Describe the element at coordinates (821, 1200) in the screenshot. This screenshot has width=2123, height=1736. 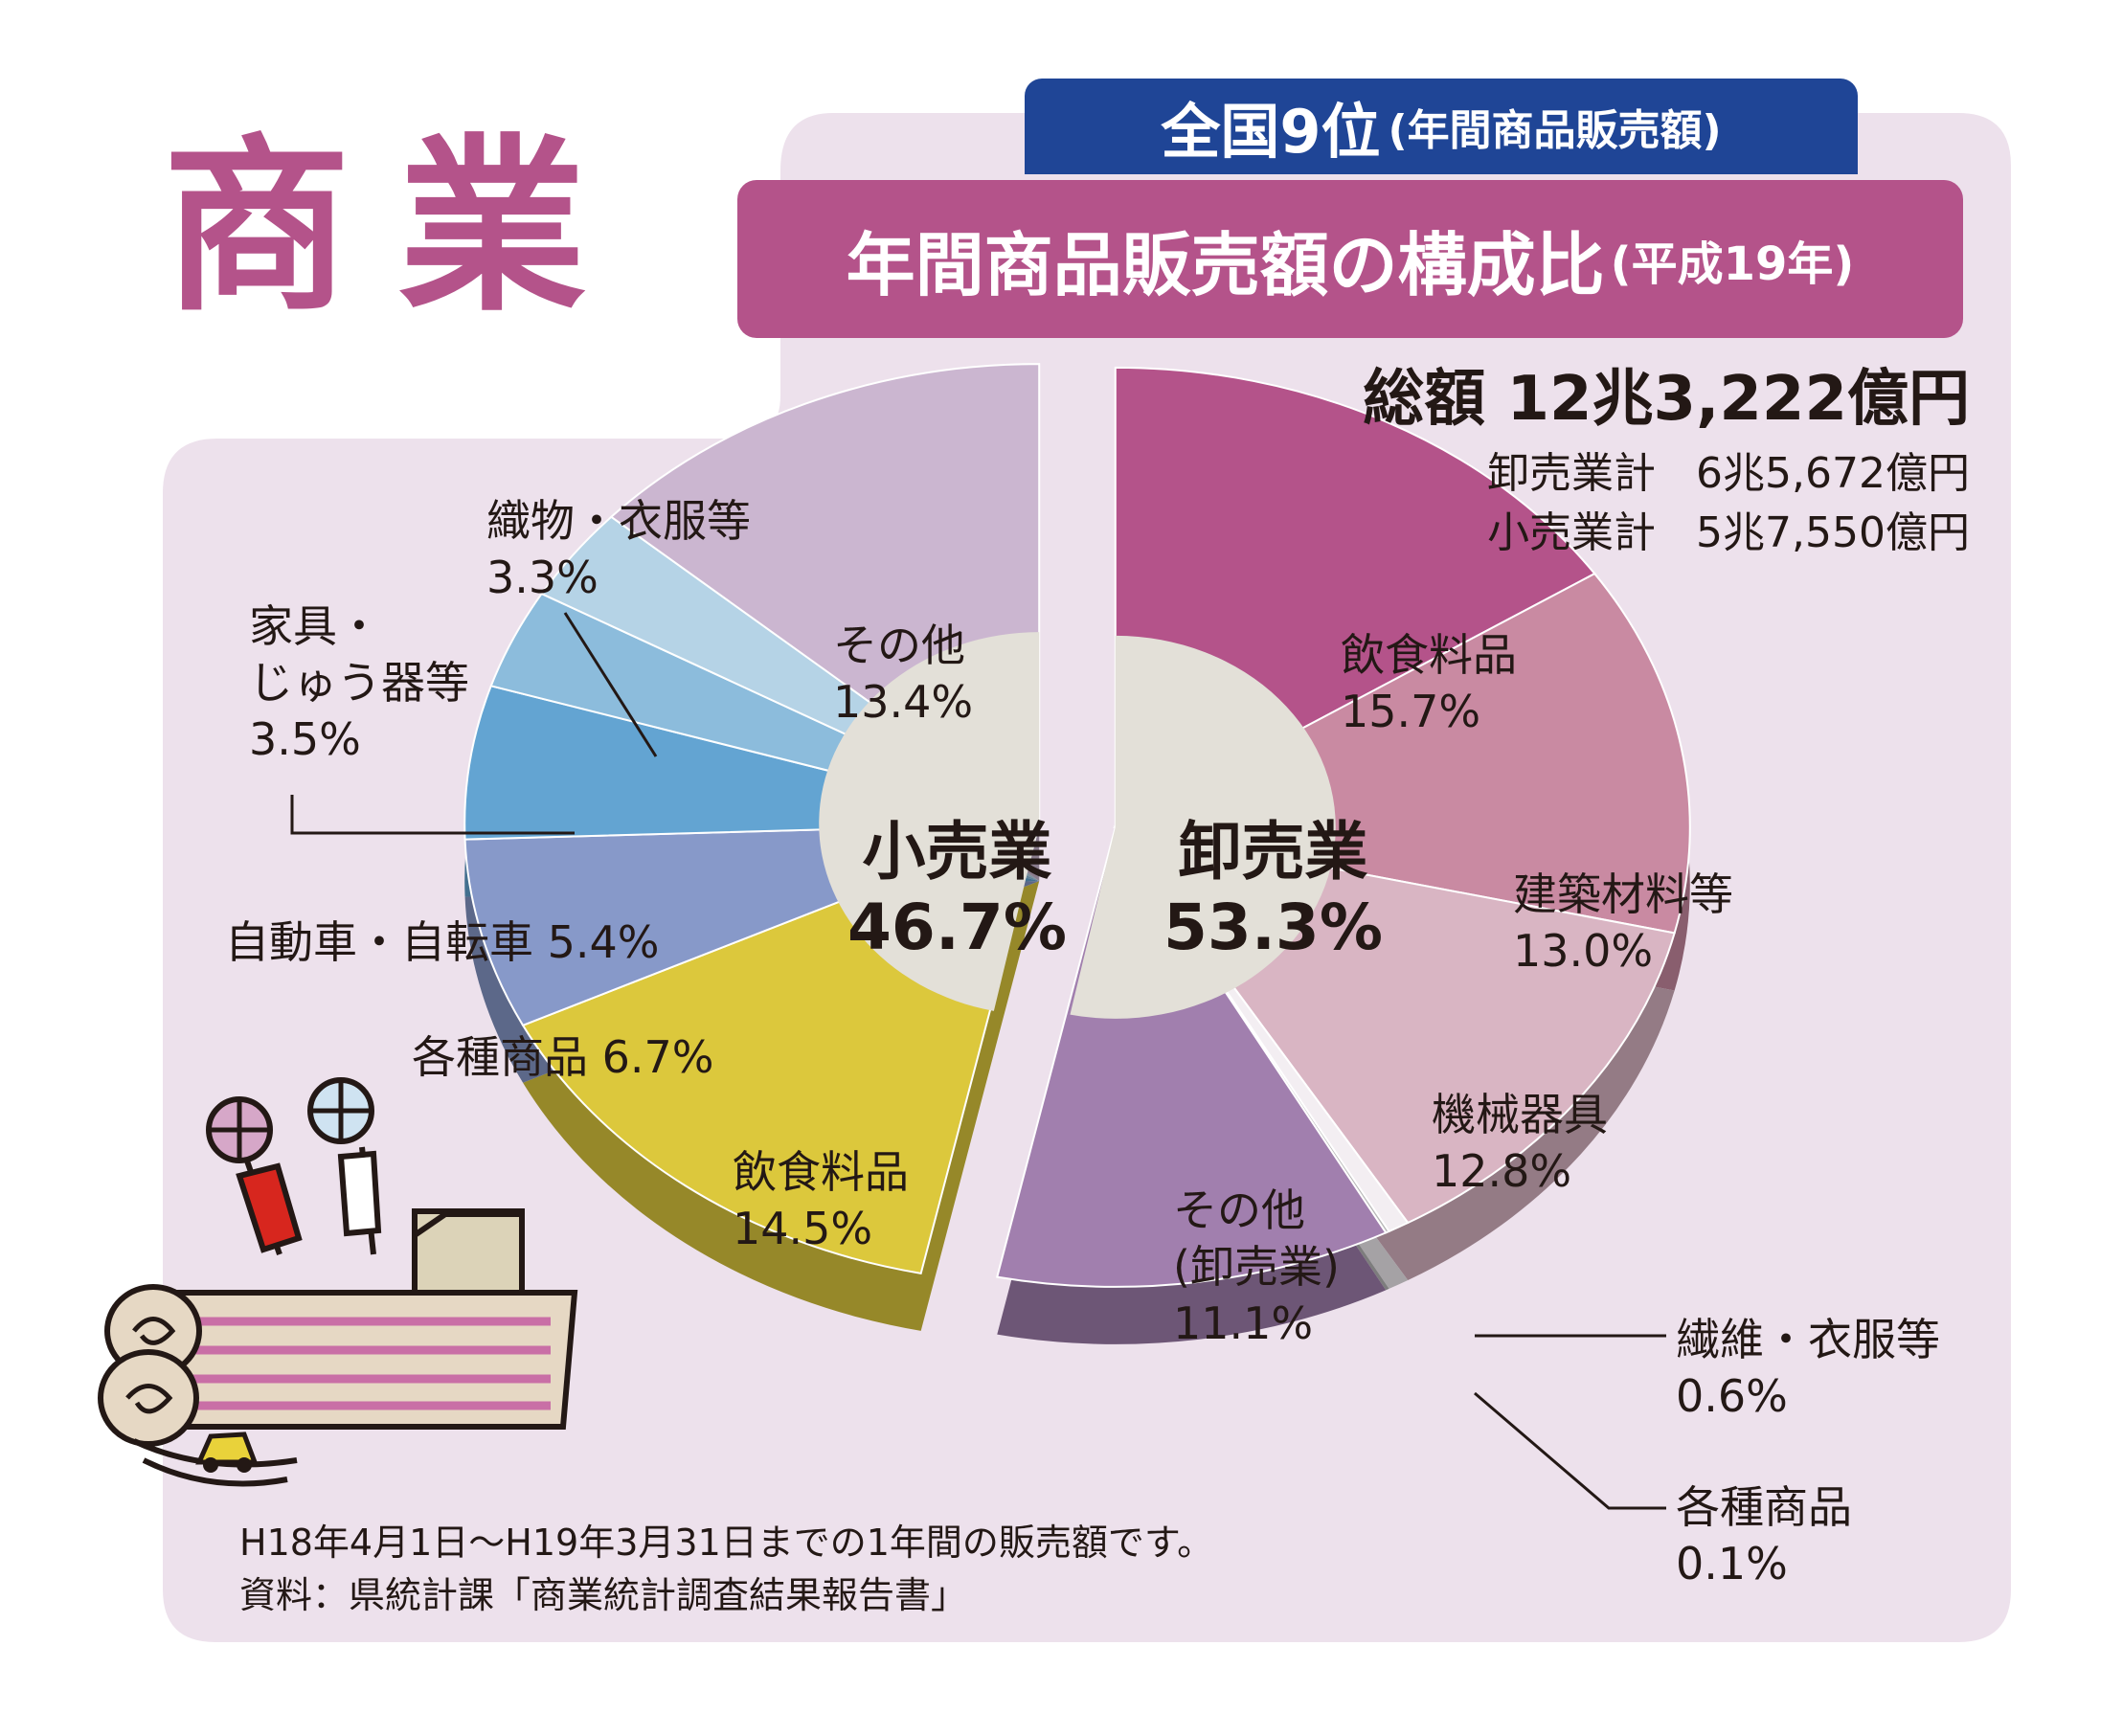
I see `label-retail-food: 飲食料品 14.5%` at that location.